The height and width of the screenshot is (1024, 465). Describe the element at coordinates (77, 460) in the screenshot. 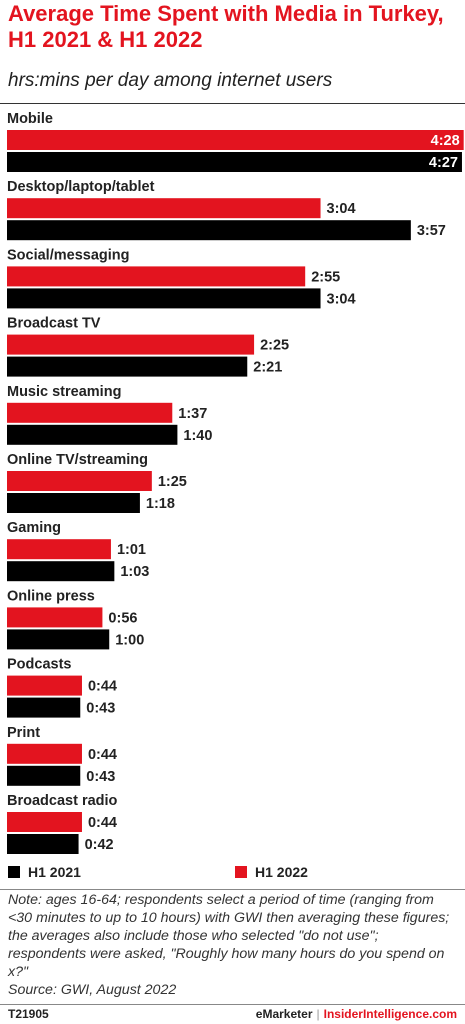

I see `category-label-online-tv-streaming: Online TV/streaming` at that location.